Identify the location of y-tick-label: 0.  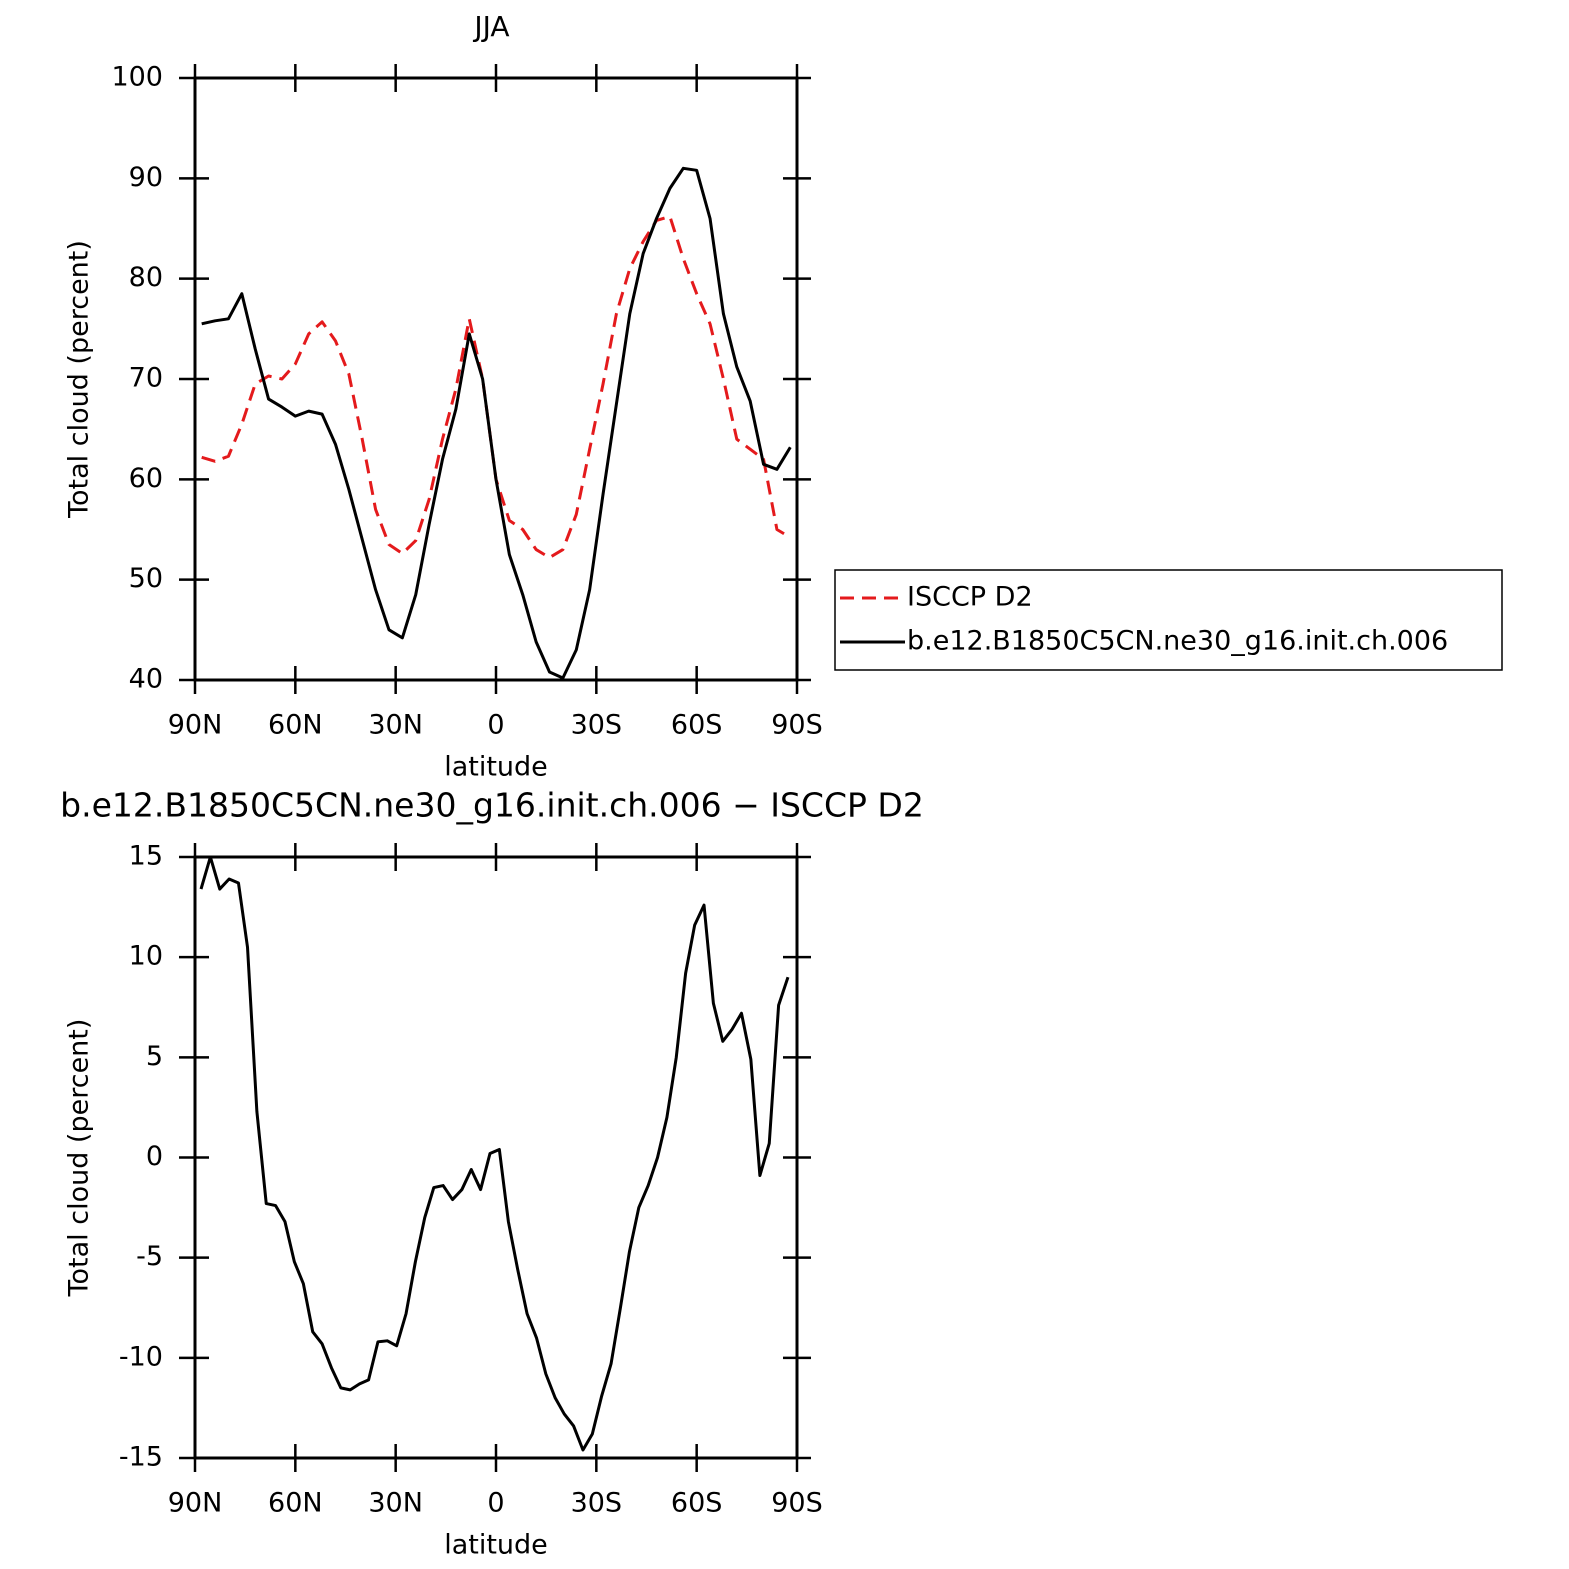
(154, 1156).